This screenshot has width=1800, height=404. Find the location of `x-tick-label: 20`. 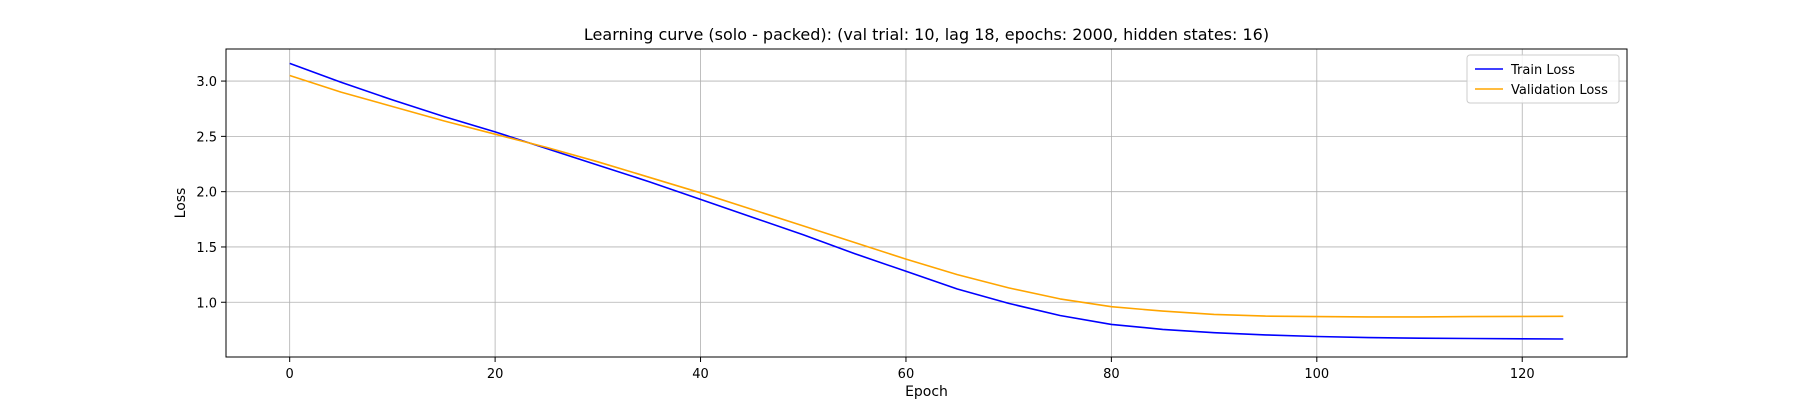

x-tick-label: 20 is located at coordinates (495, 374).